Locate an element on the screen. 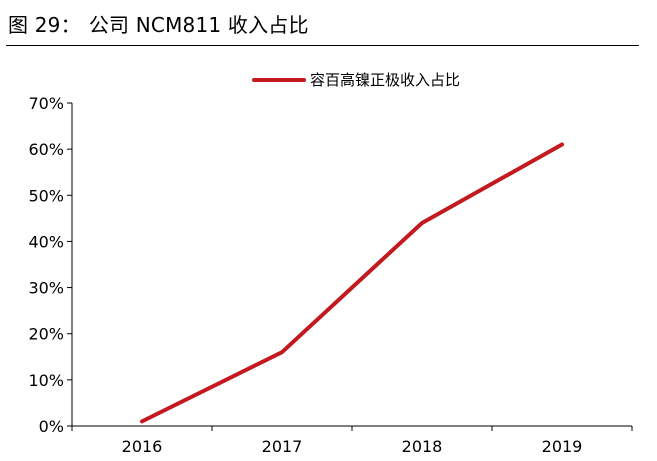  figure-header: 图 29： 公司 NCM811 收入占比 is located at coordinates (158, 23).